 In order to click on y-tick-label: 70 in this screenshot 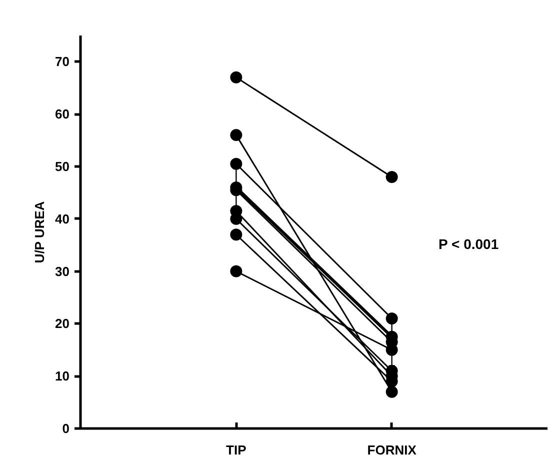, I will do `click(62, 62)`.